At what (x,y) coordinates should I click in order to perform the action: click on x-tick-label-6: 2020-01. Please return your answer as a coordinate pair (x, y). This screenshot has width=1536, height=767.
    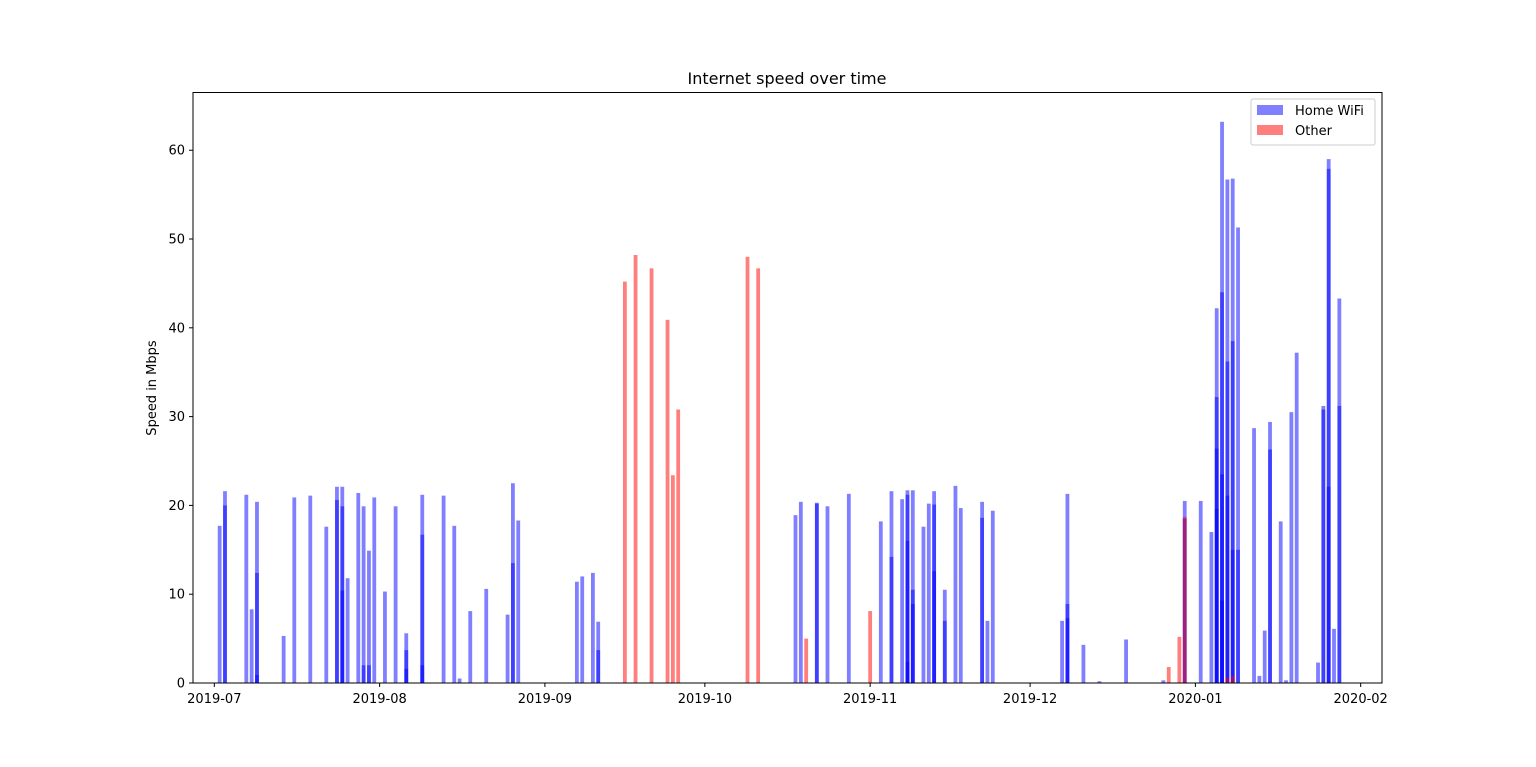
    Looking at the image, I should click on (1195, 699).